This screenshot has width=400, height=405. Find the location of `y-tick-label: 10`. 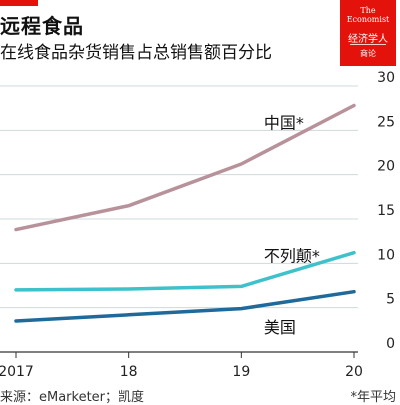

y-tick-label: 10 is located at coordinates (386, 255).